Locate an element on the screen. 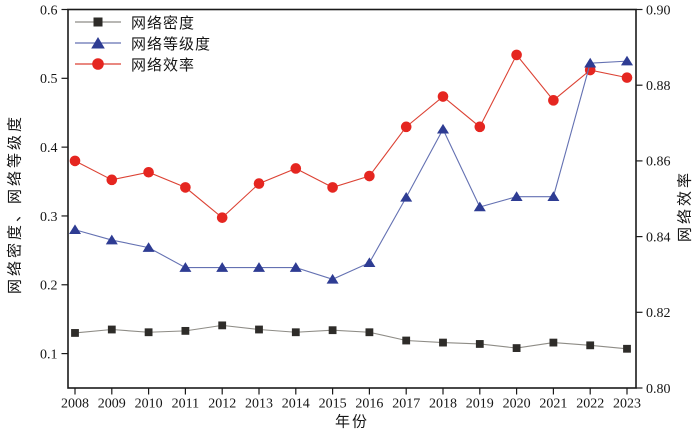  efficiency-swatch is located at coordinates (98, 64).